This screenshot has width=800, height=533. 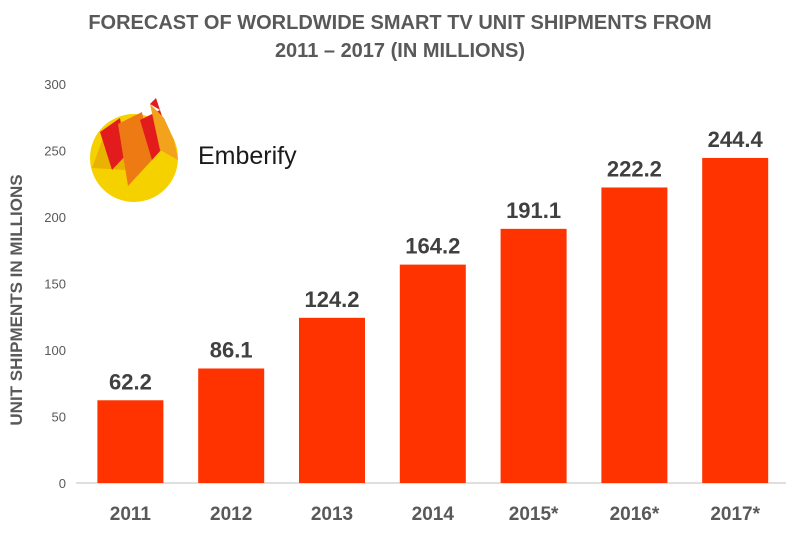 What do you see at coordinates (332, 514) in the screenshot?
I see `category-label: 2013` at bounding box center [332, 514].